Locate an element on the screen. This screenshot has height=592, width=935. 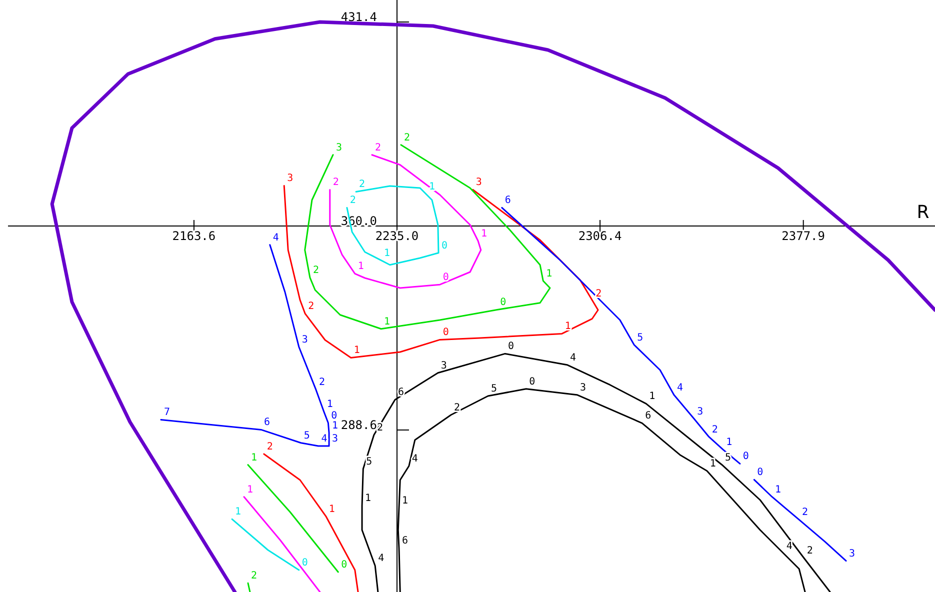
x-tick-label: 2306.4 is located at coordinates (600, 236).